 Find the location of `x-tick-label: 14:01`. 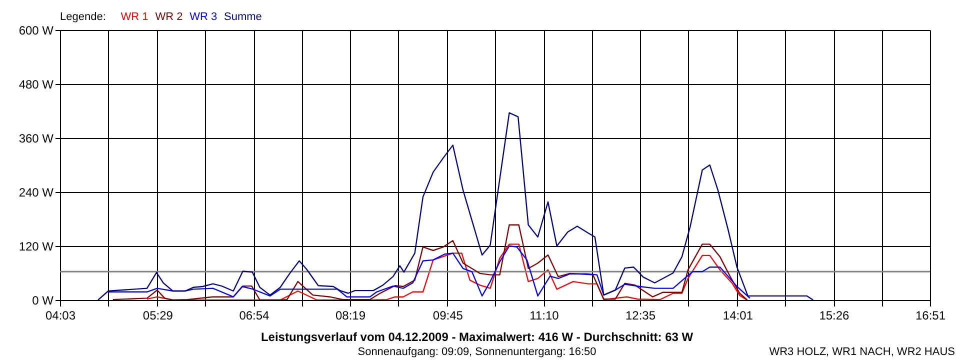

x-tick-label: 14:01 is located at coordinates (738, 315).